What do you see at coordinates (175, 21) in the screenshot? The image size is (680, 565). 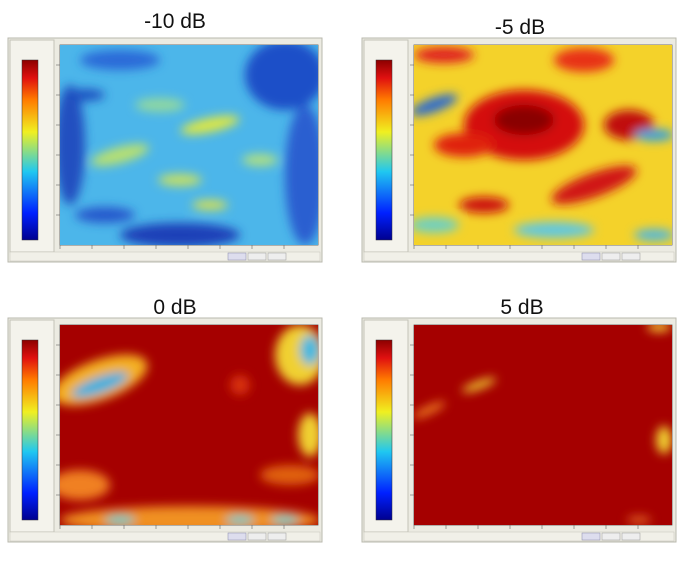 I see `panel-title: -10 dB` at bounding box center [175, 21].